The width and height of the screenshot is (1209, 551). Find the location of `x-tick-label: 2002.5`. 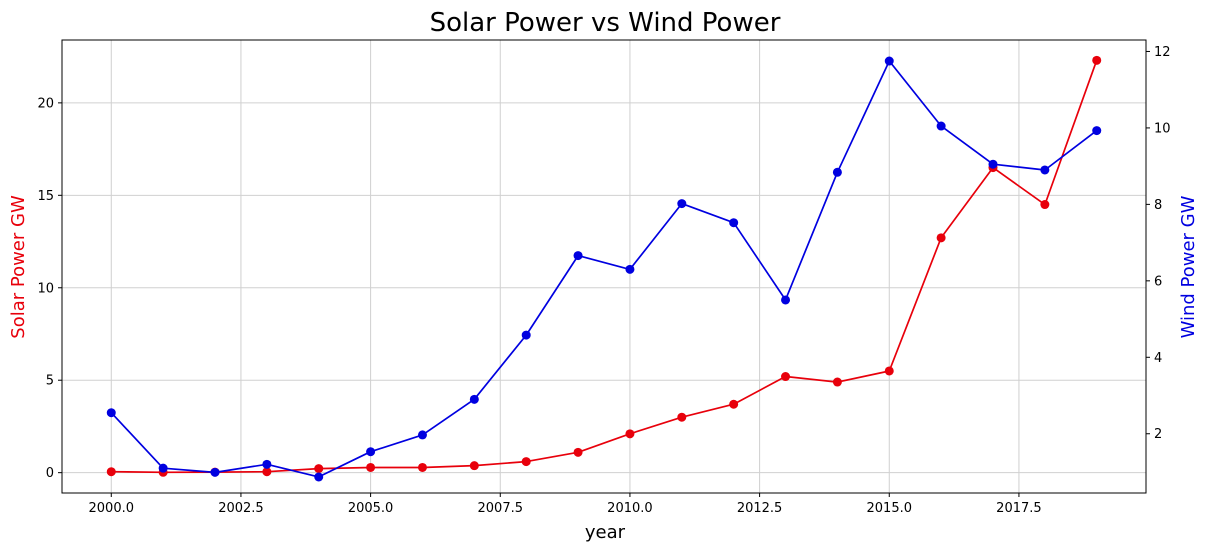

x-tick-label: 2002.5 is located at coordinates (241, 508).